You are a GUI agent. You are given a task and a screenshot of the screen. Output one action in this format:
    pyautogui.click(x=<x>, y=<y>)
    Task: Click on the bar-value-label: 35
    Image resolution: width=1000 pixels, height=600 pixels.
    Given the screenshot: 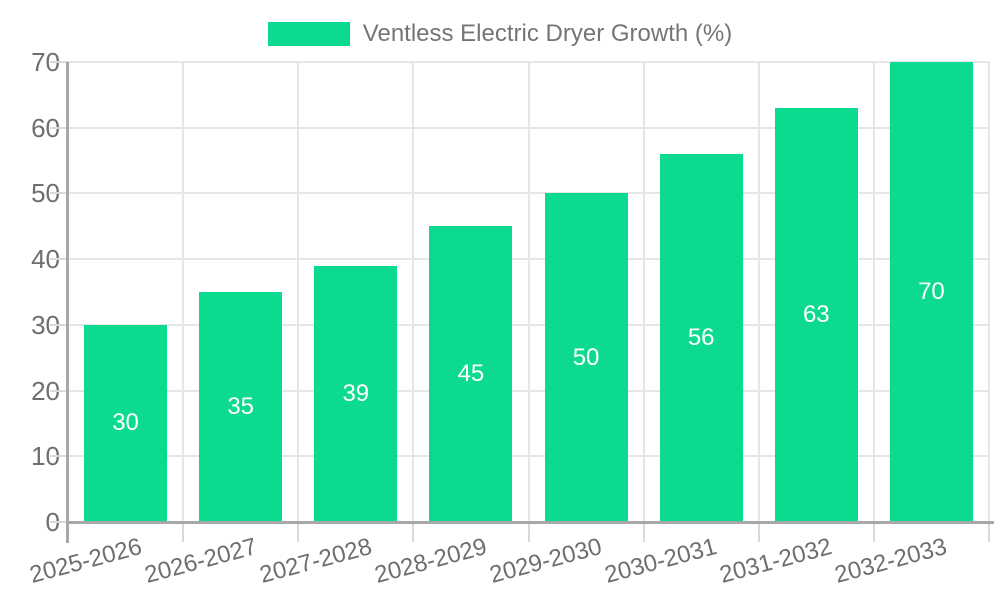 What is the action you would take?
    pyautogui.click(x=241, y=406)
    